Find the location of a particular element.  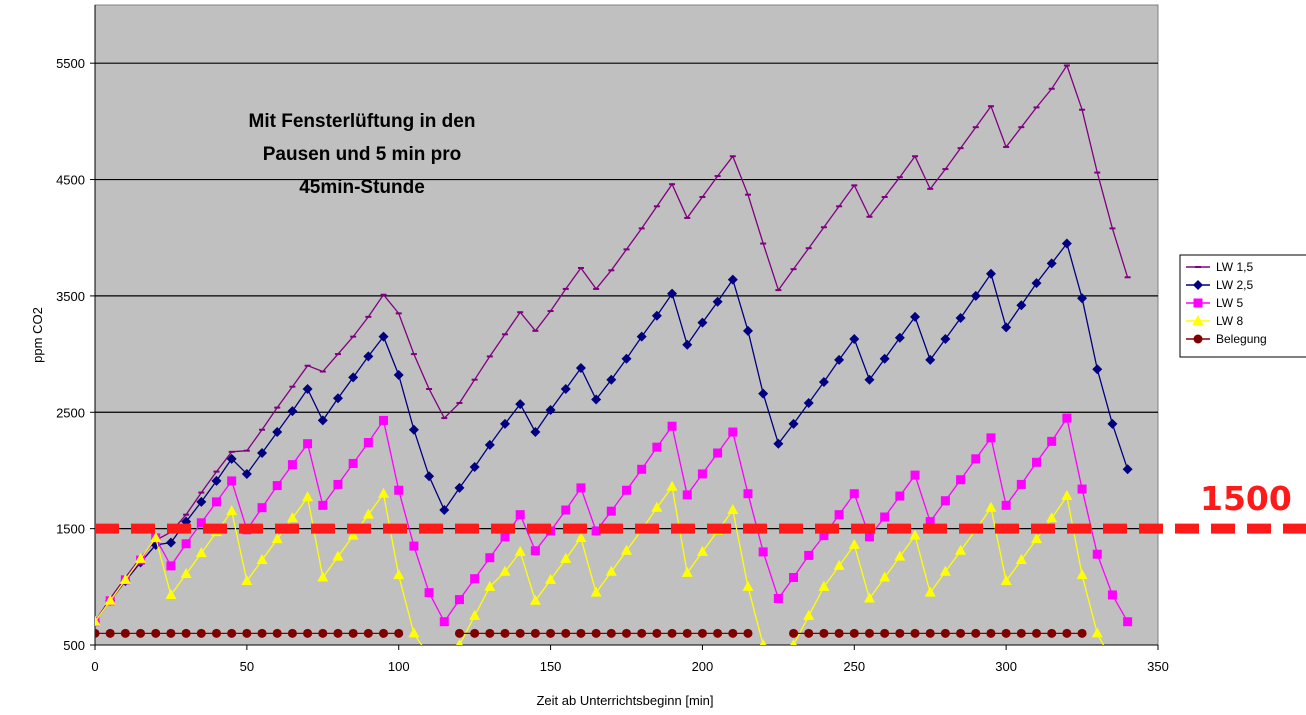

y-axis-title: ppm CO2 is located at coordinates (37, 335).